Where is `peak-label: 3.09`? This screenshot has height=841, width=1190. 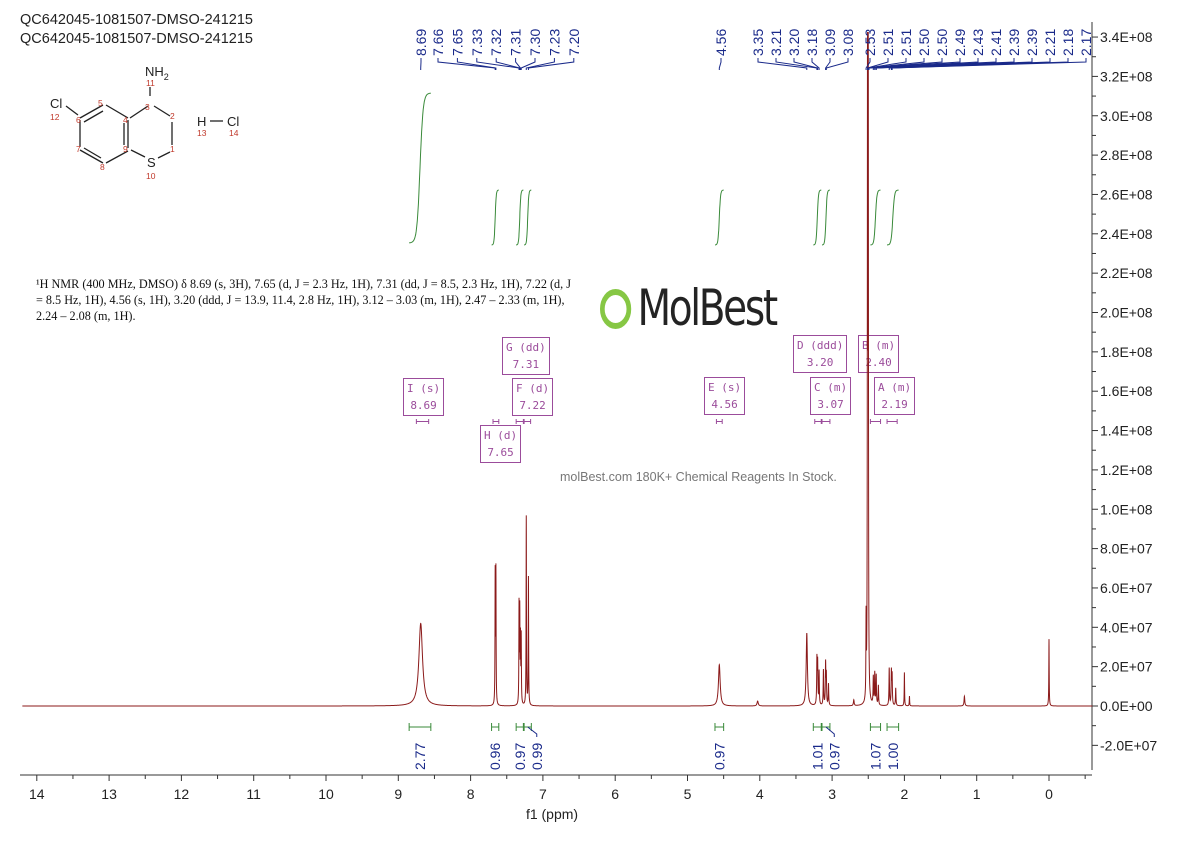
peak-label: 3.09 is located at coordinates (830, 42).